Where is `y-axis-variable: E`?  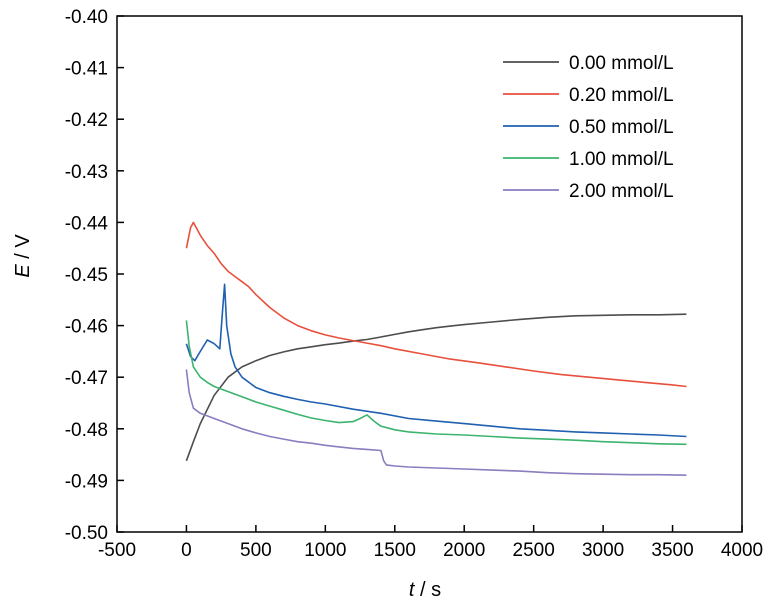 y-axis-variable: E is located at coordinates (23, 271).